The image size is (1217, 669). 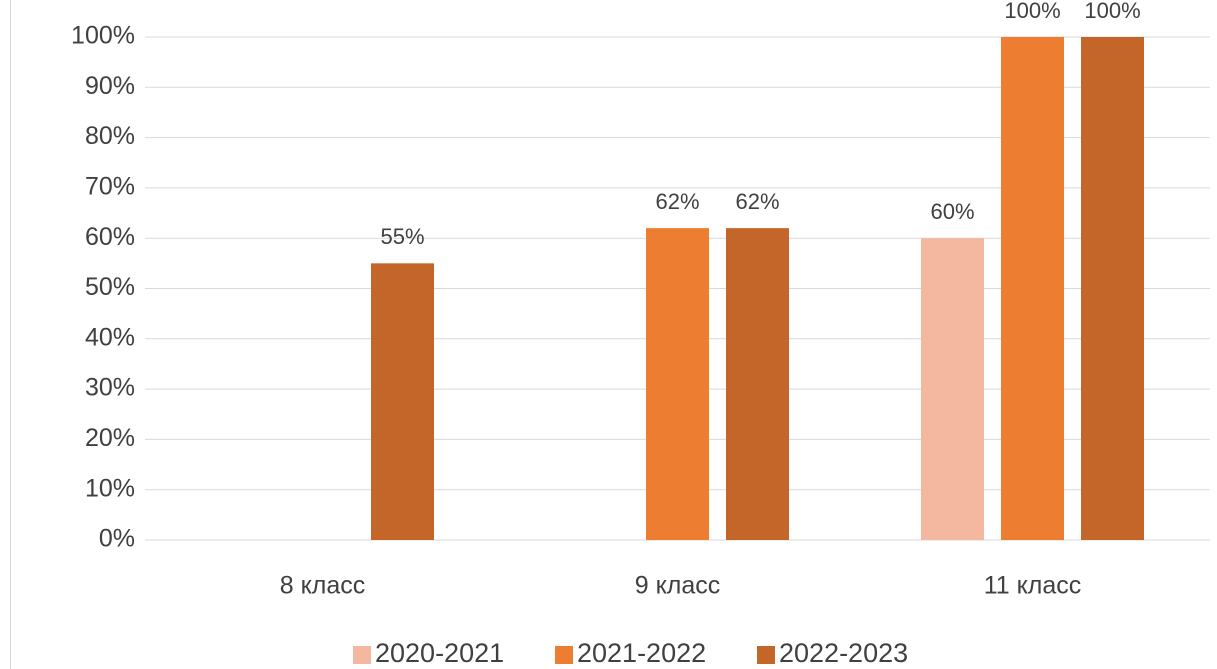 I want to click on y-tick-label: 70%, so click(x=110, y=187).